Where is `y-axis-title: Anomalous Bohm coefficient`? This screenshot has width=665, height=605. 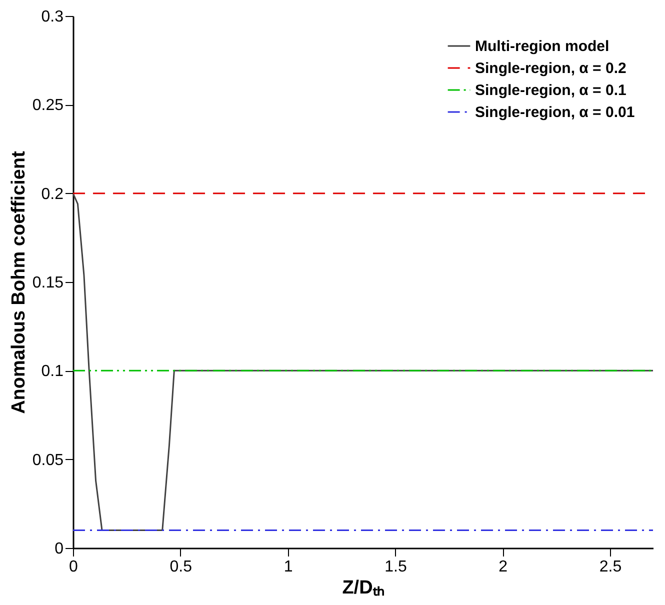
y-axis-title: Anomalous Bohm coefficient is located at coordinates (19, 282).